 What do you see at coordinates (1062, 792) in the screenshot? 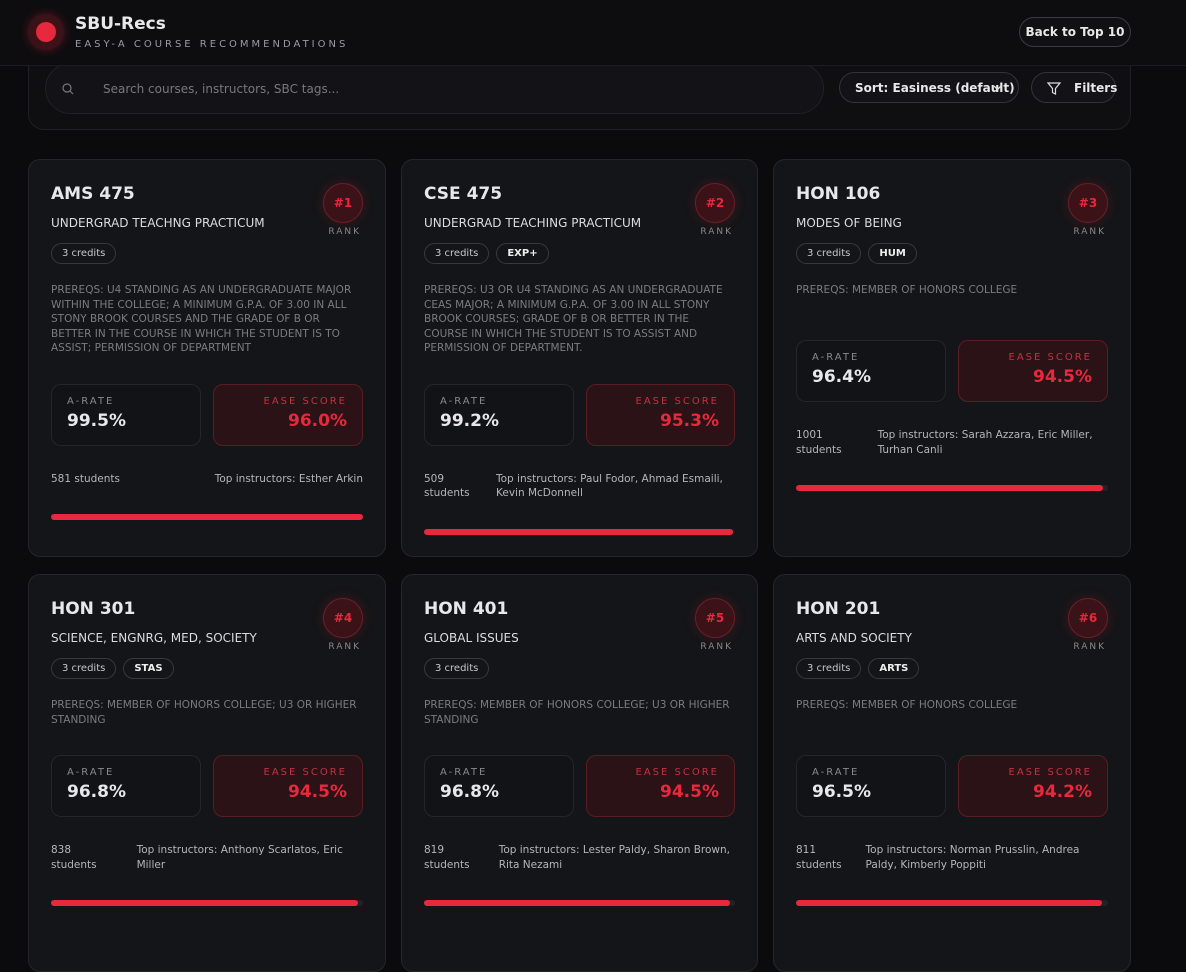
I see `ease-value: 94.2%` at bounding box center [1062, 792].